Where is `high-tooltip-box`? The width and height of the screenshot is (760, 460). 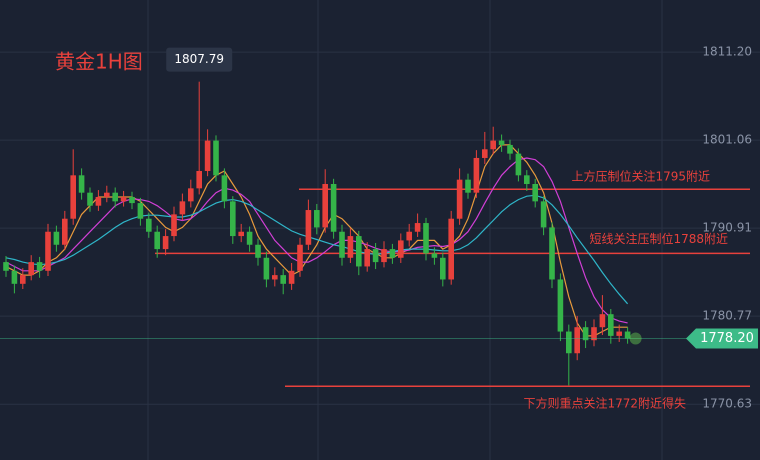
high-tooltip-box is located at coordinates (199, 59).